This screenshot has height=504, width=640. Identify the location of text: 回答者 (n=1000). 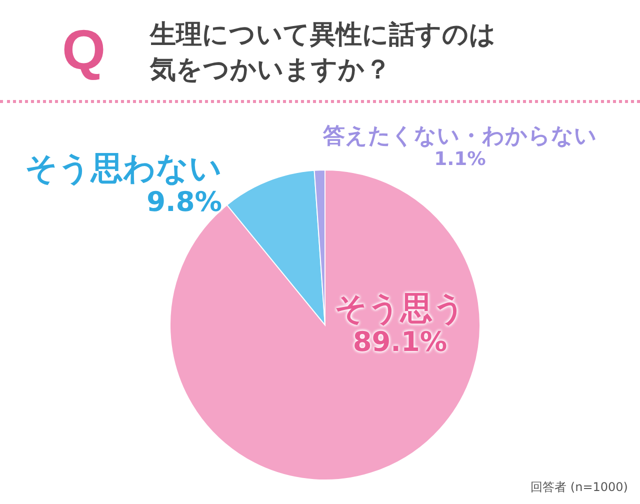
(579, 487).